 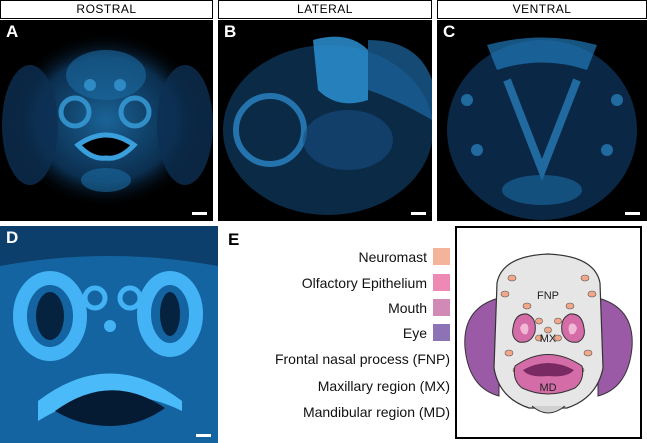 What do you see at coordinates (12, 31) in the screenshot?
I see `panel-label-a: A` at bounding box center [12, 31].